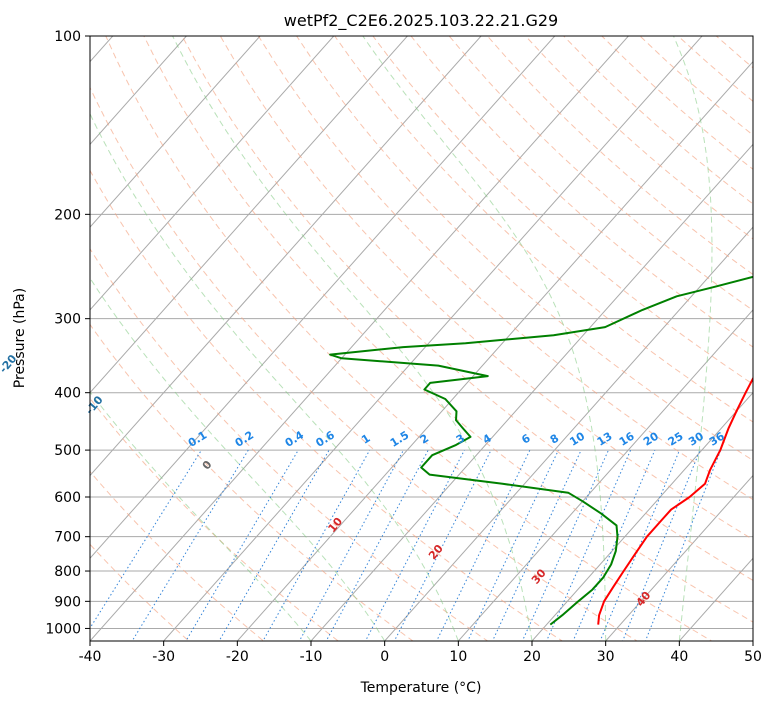 This screenshot has width=775, height=708. What do you see at coordinates (311, 657) in the screenshot?
I see `x-tick-label: -10` at bounding box center [311, 657].